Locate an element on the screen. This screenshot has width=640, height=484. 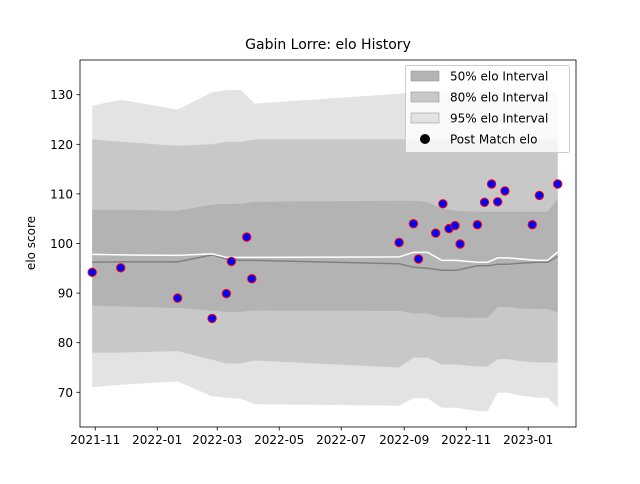
y-tick-label: 70 is located at coordinates (65, 393).